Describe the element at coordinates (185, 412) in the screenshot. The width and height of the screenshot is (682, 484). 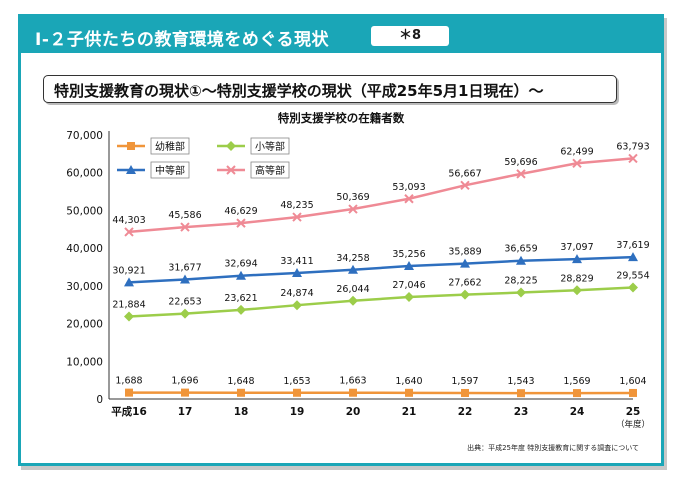
I see `x-tick-label: 17` at that location.